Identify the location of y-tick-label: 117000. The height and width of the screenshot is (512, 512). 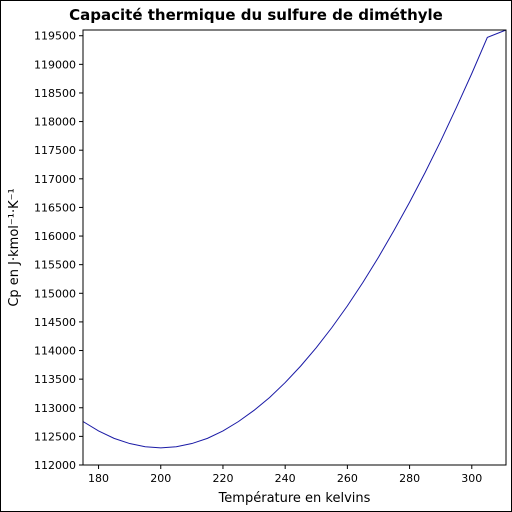
(55, 179).